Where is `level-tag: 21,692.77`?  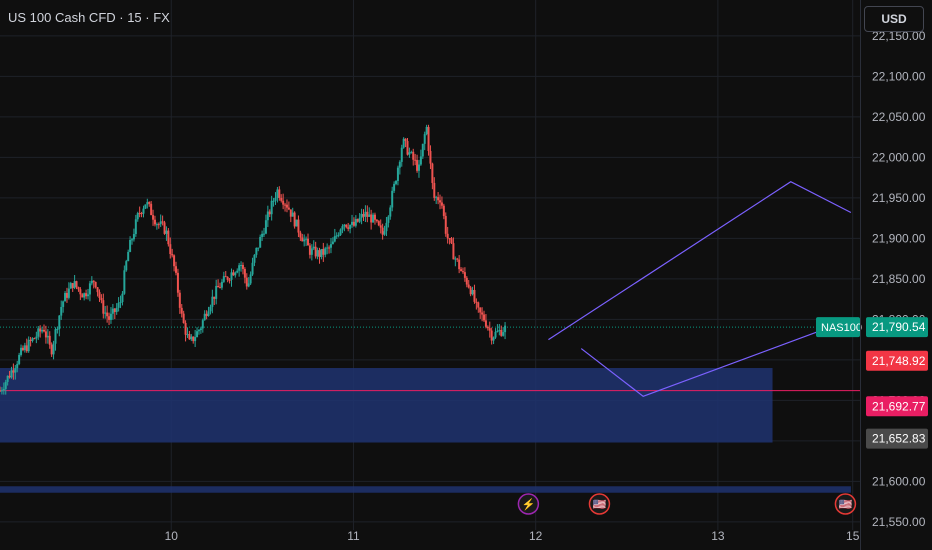 level-tag: 21,692.77 is located at coordinates (899, 406).